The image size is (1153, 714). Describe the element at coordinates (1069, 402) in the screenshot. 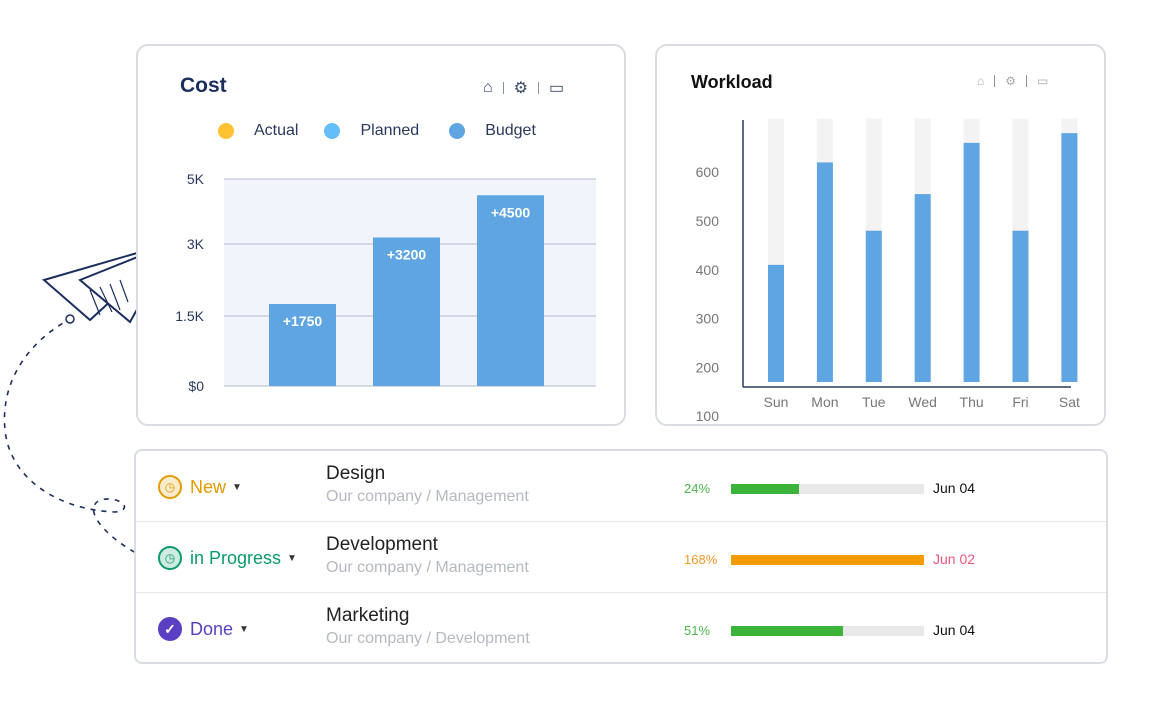

I see `x-tick-label: Sat` at that location.